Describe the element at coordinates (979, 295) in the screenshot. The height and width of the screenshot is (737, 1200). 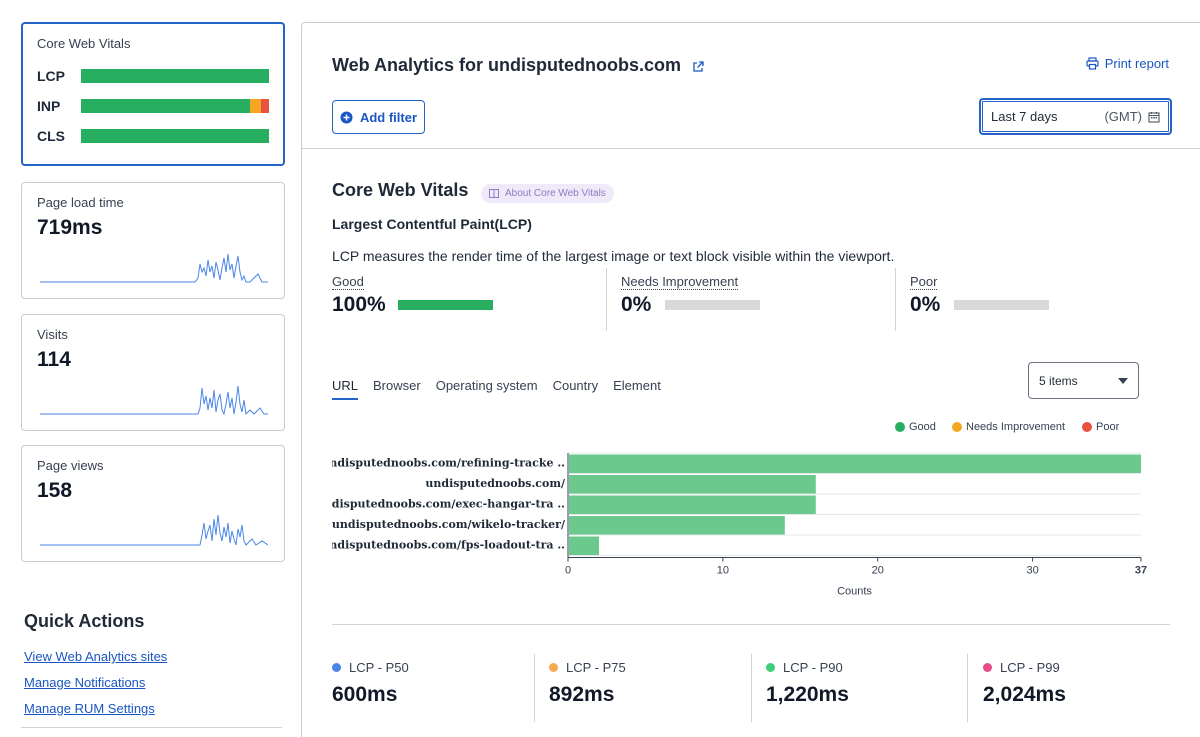
I see `dist-poor: Poor 0%` at that location.